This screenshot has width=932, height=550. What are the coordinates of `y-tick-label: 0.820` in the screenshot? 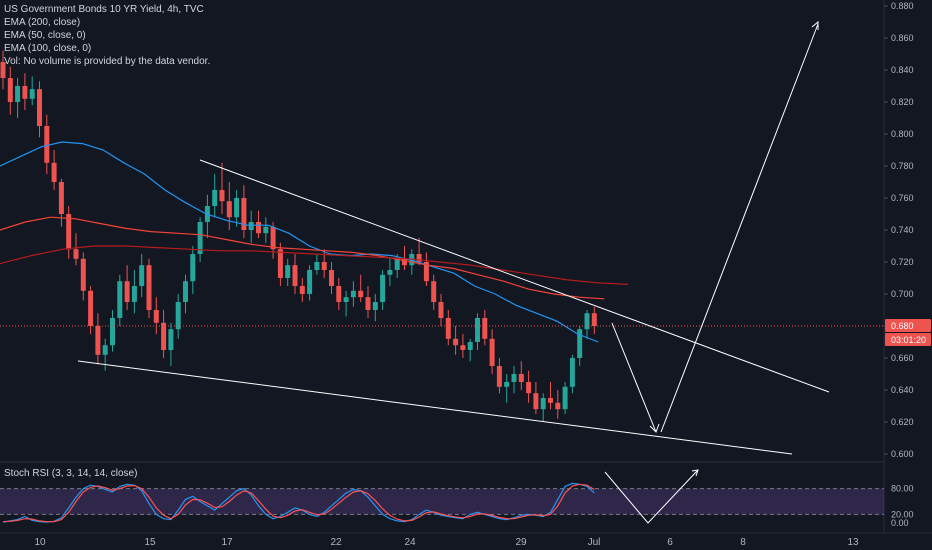 It's located at (902, 102).